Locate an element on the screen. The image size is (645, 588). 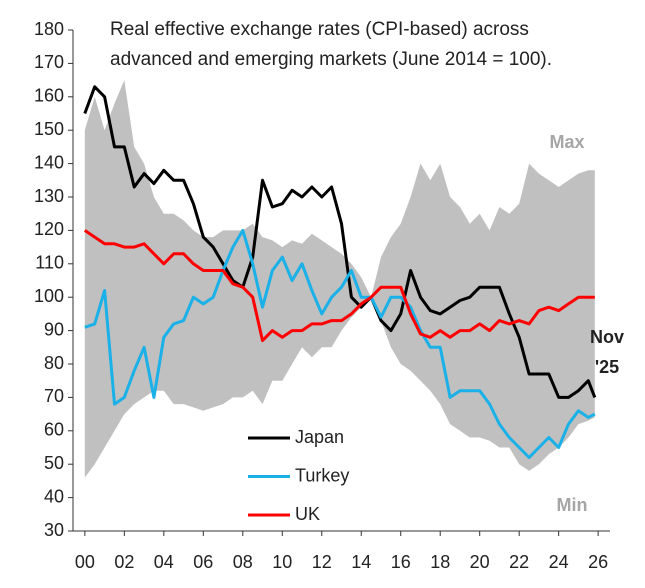
x-tick-label: 00 is located at coordinates (85, 562).